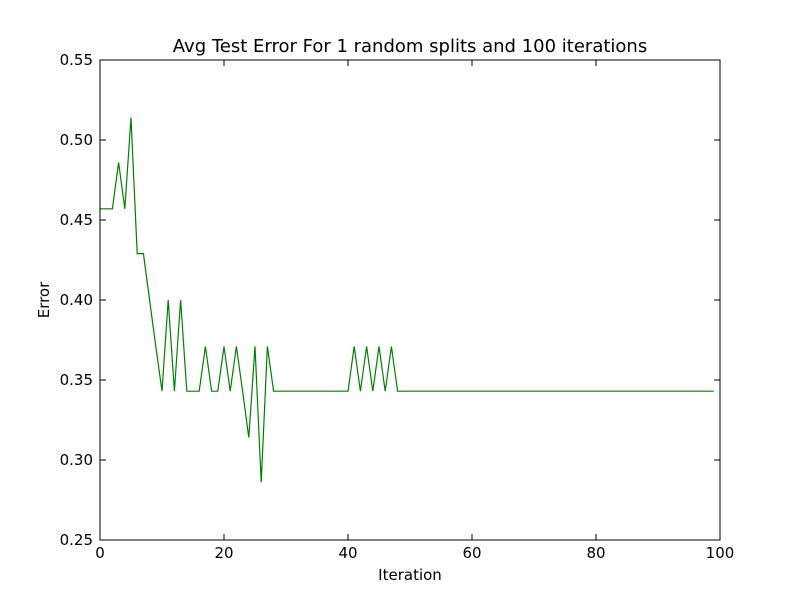 The image size is (800, 600). Describe the element at coordinates (100, 553) in the screenshot. I see `x-tick-label-0: 0` at that location.